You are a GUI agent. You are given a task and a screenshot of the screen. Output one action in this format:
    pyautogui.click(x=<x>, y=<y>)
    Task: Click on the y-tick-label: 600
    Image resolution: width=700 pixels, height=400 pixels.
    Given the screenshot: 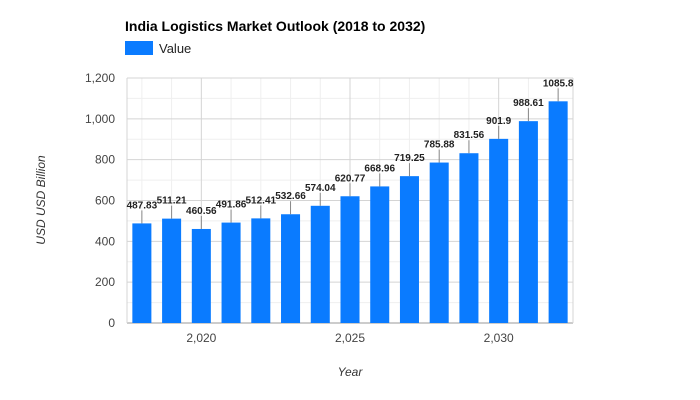 What is the action you would take?
    pyautogui.click(x=105, y=201)
    